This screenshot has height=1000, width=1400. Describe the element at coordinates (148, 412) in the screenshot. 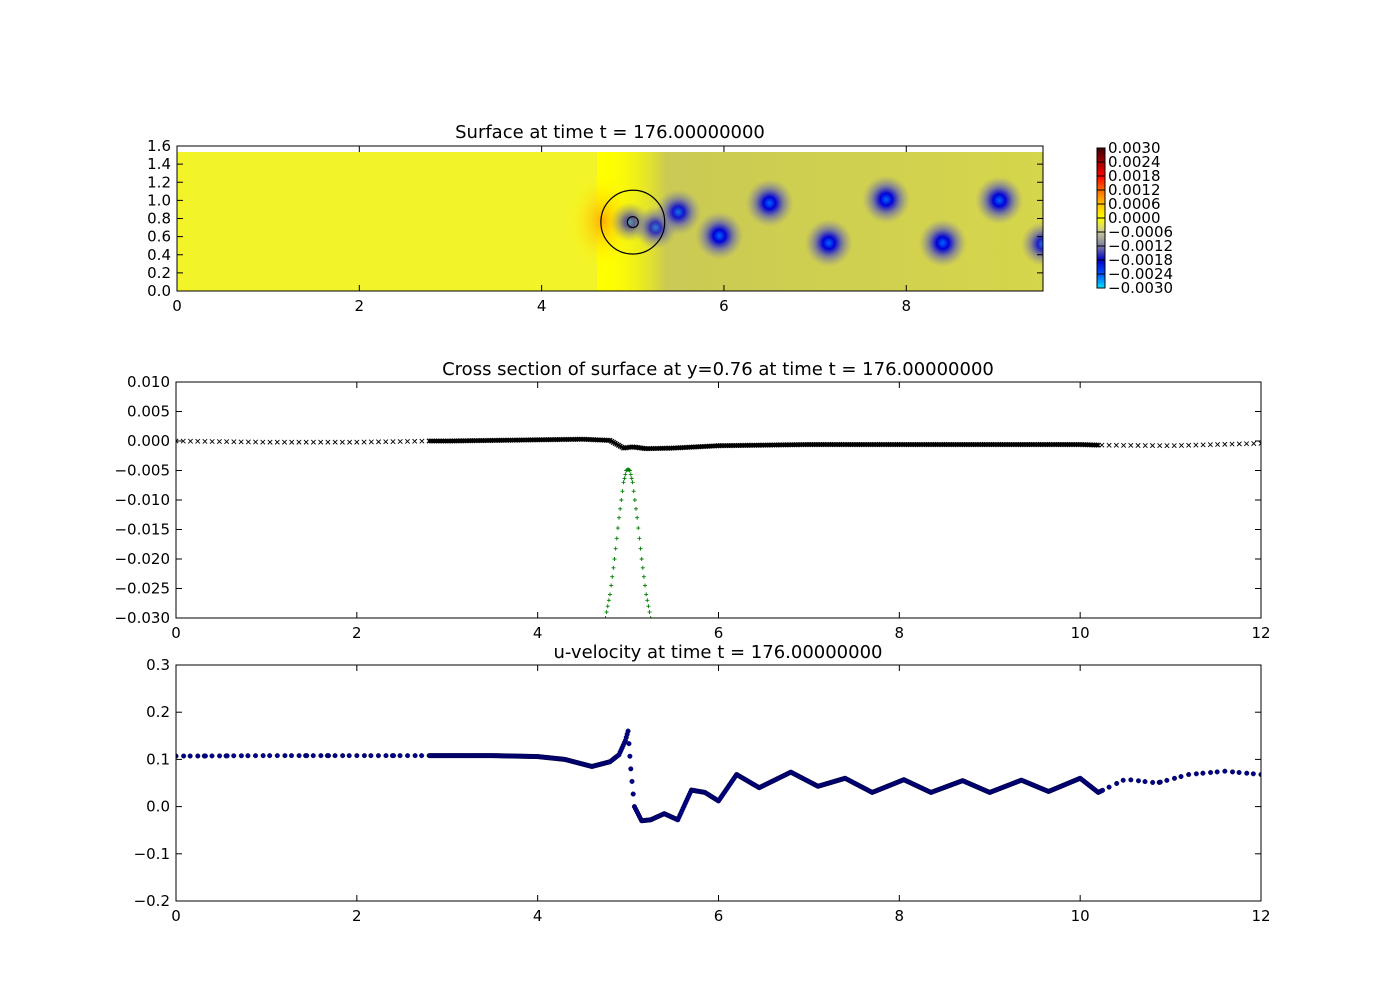

I see `y-tick-label: 0.005` at that location.